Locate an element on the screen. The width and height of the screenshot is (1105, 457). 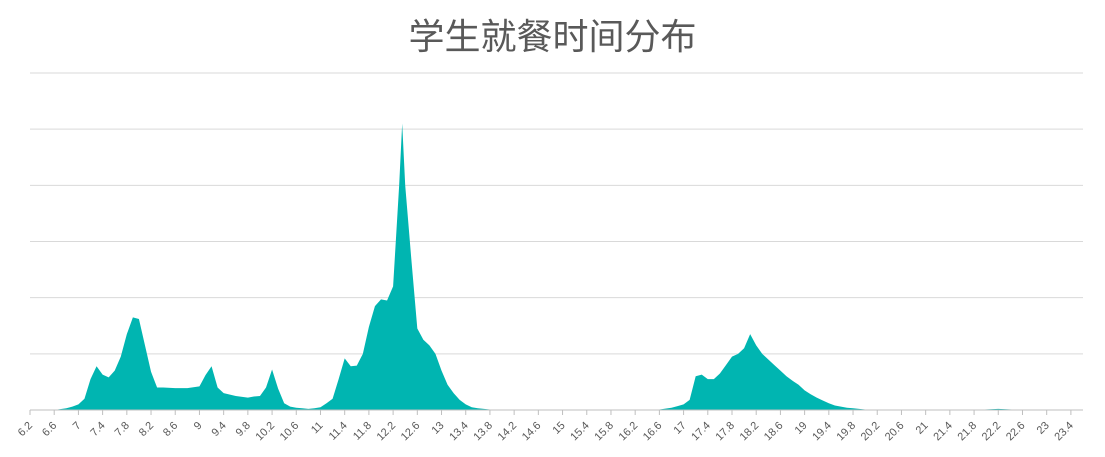
x-tick-label: 19.8 is located at coordinates (847, 432).